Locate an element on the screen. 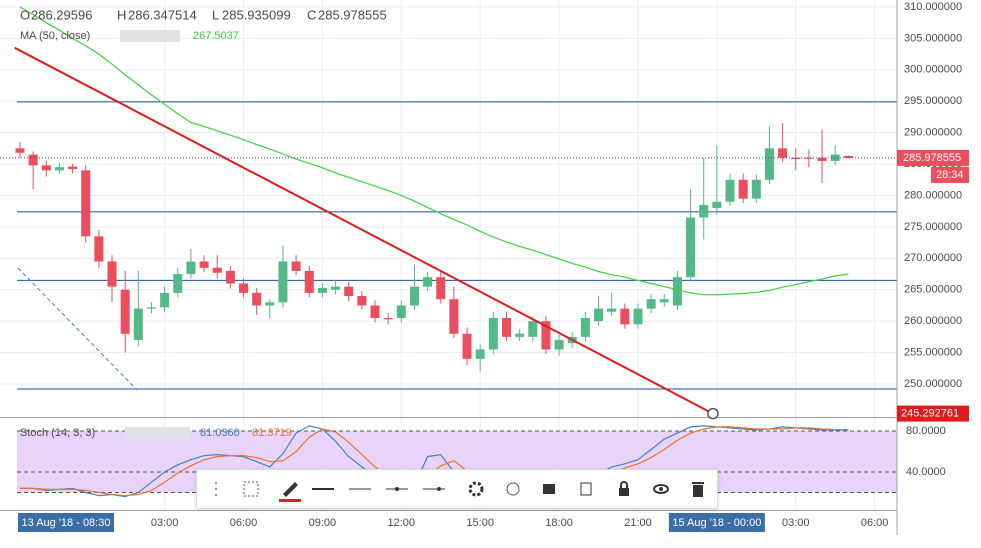  y-tick-label: 255.000000 is located at coordinates (933, 352).